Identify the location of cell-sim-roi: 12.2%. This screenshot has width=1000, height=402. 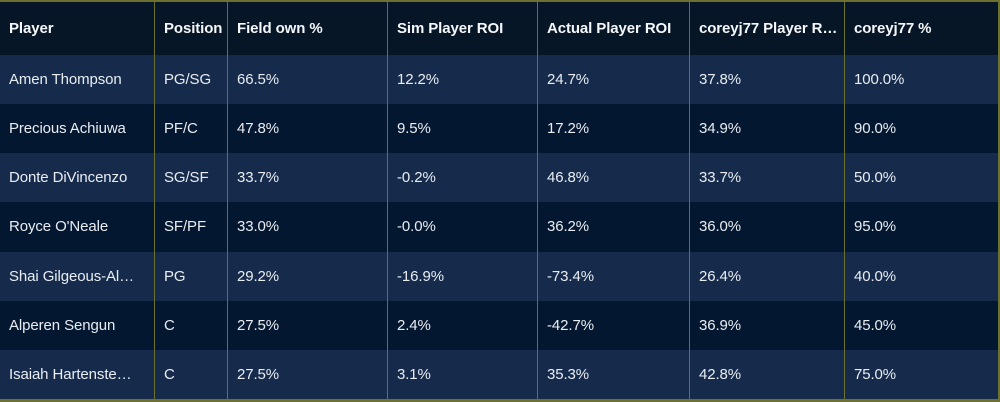
(463, 80).